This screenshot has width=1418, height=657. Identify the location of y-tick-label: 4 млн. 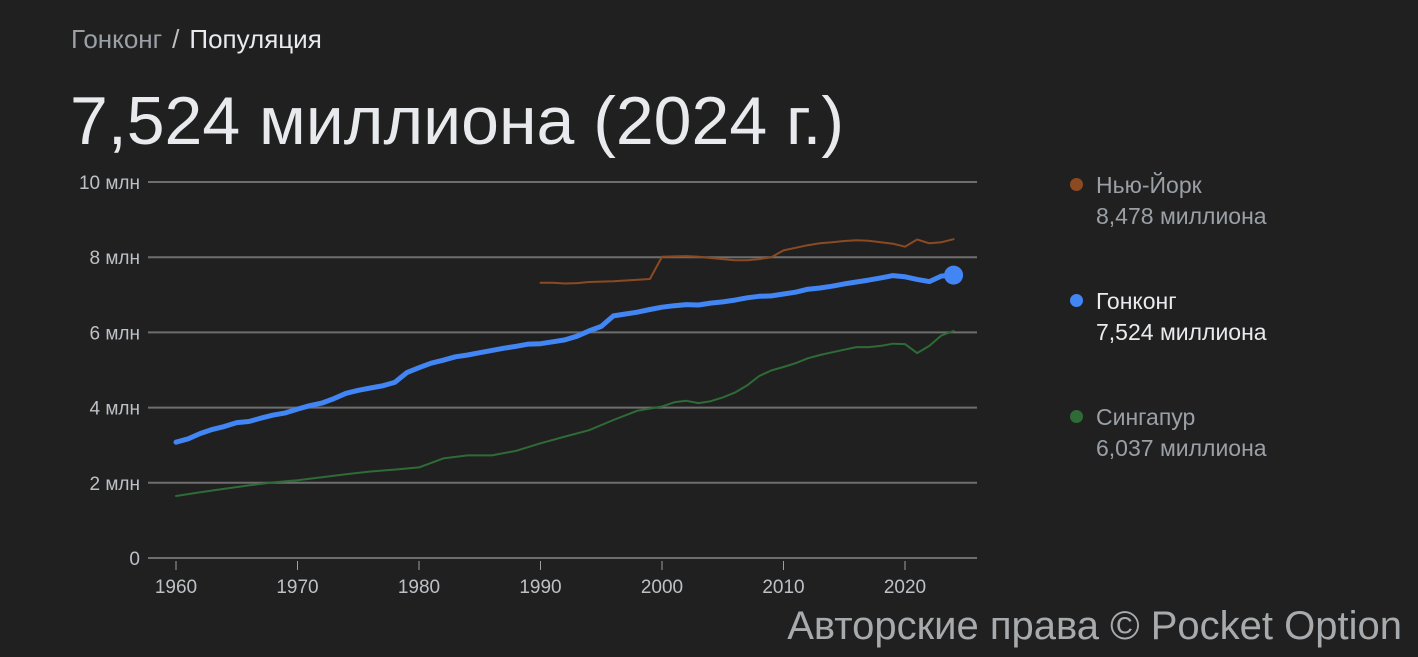
(115, 409).